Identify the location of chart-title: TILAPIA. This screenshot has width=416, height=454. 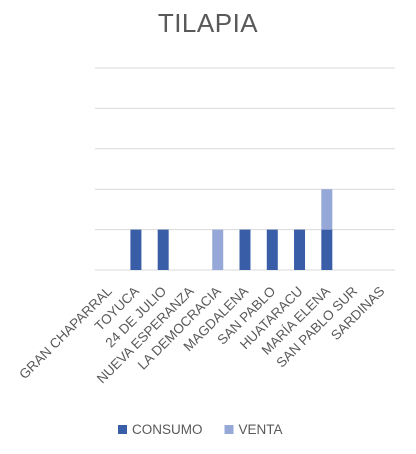
(208, 23).